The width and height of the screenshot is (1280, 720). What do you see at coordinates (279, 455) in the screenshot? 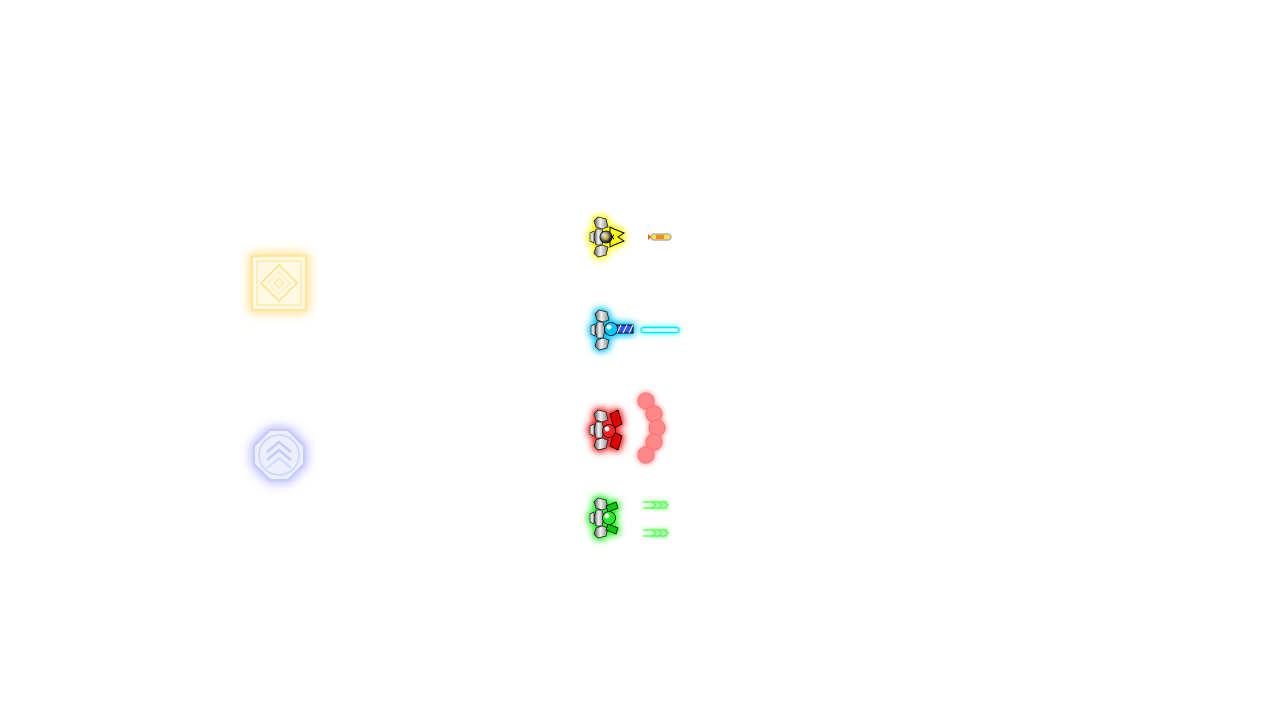
I see `chevron-shield-powerup-icon` at bounding box center [279, 455].